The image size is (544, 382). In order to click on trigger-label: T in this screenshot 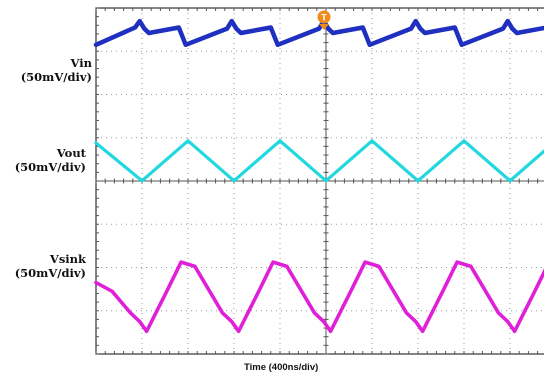, I will do `click(324, 18)`.